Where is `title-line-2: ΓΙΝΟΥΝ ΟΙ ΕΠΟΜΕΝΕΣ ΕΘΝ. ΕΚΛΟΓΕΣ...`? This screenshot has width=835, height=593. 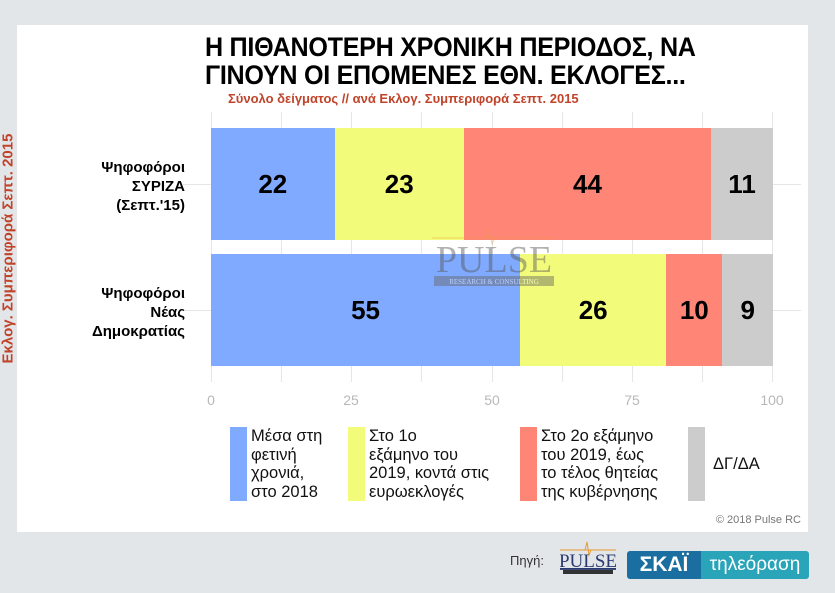 title-line-2: ΓΙΝΟΥΝ ΟΙ ΕΠΟΜΕΝΕΣ ΕΘΝ. ΕΚΛΟΓΕΣ... is located at coordinates (445, 75).